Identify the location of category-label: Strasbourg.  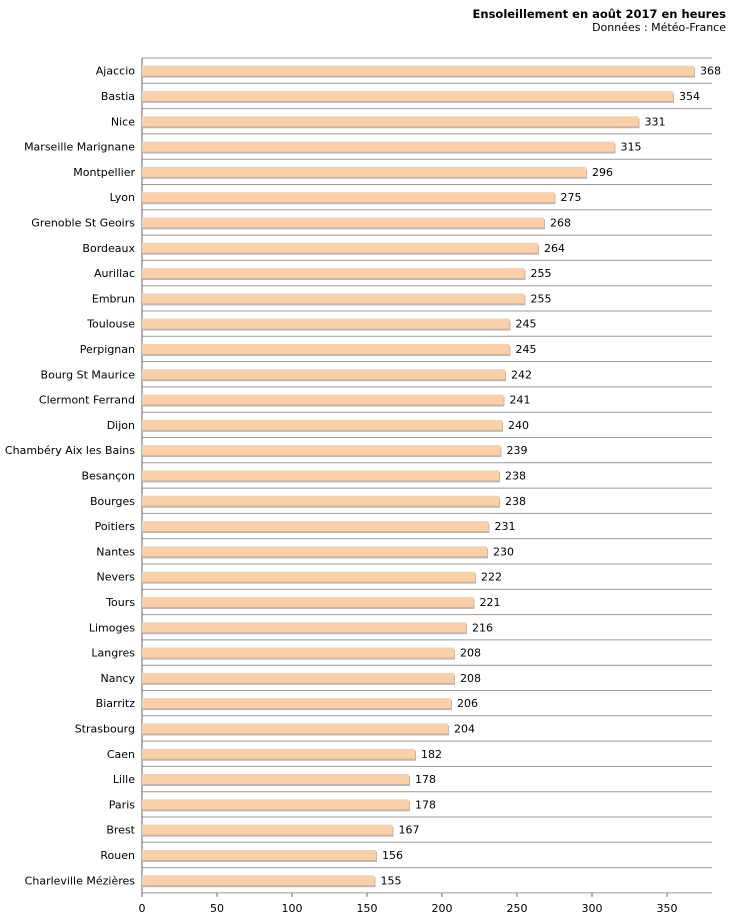
(105, 728).